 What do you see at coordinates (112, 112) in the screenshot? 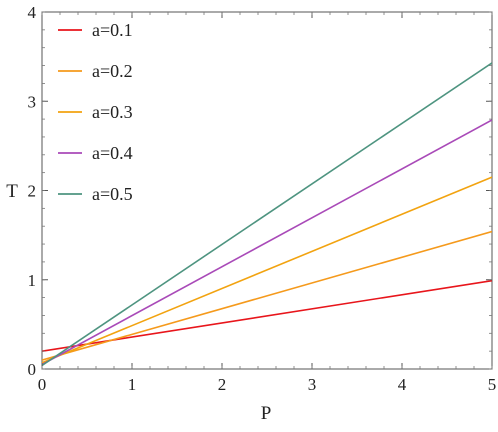
I see `legend-label-3: a=0.3` at bounding box center [112, 112].